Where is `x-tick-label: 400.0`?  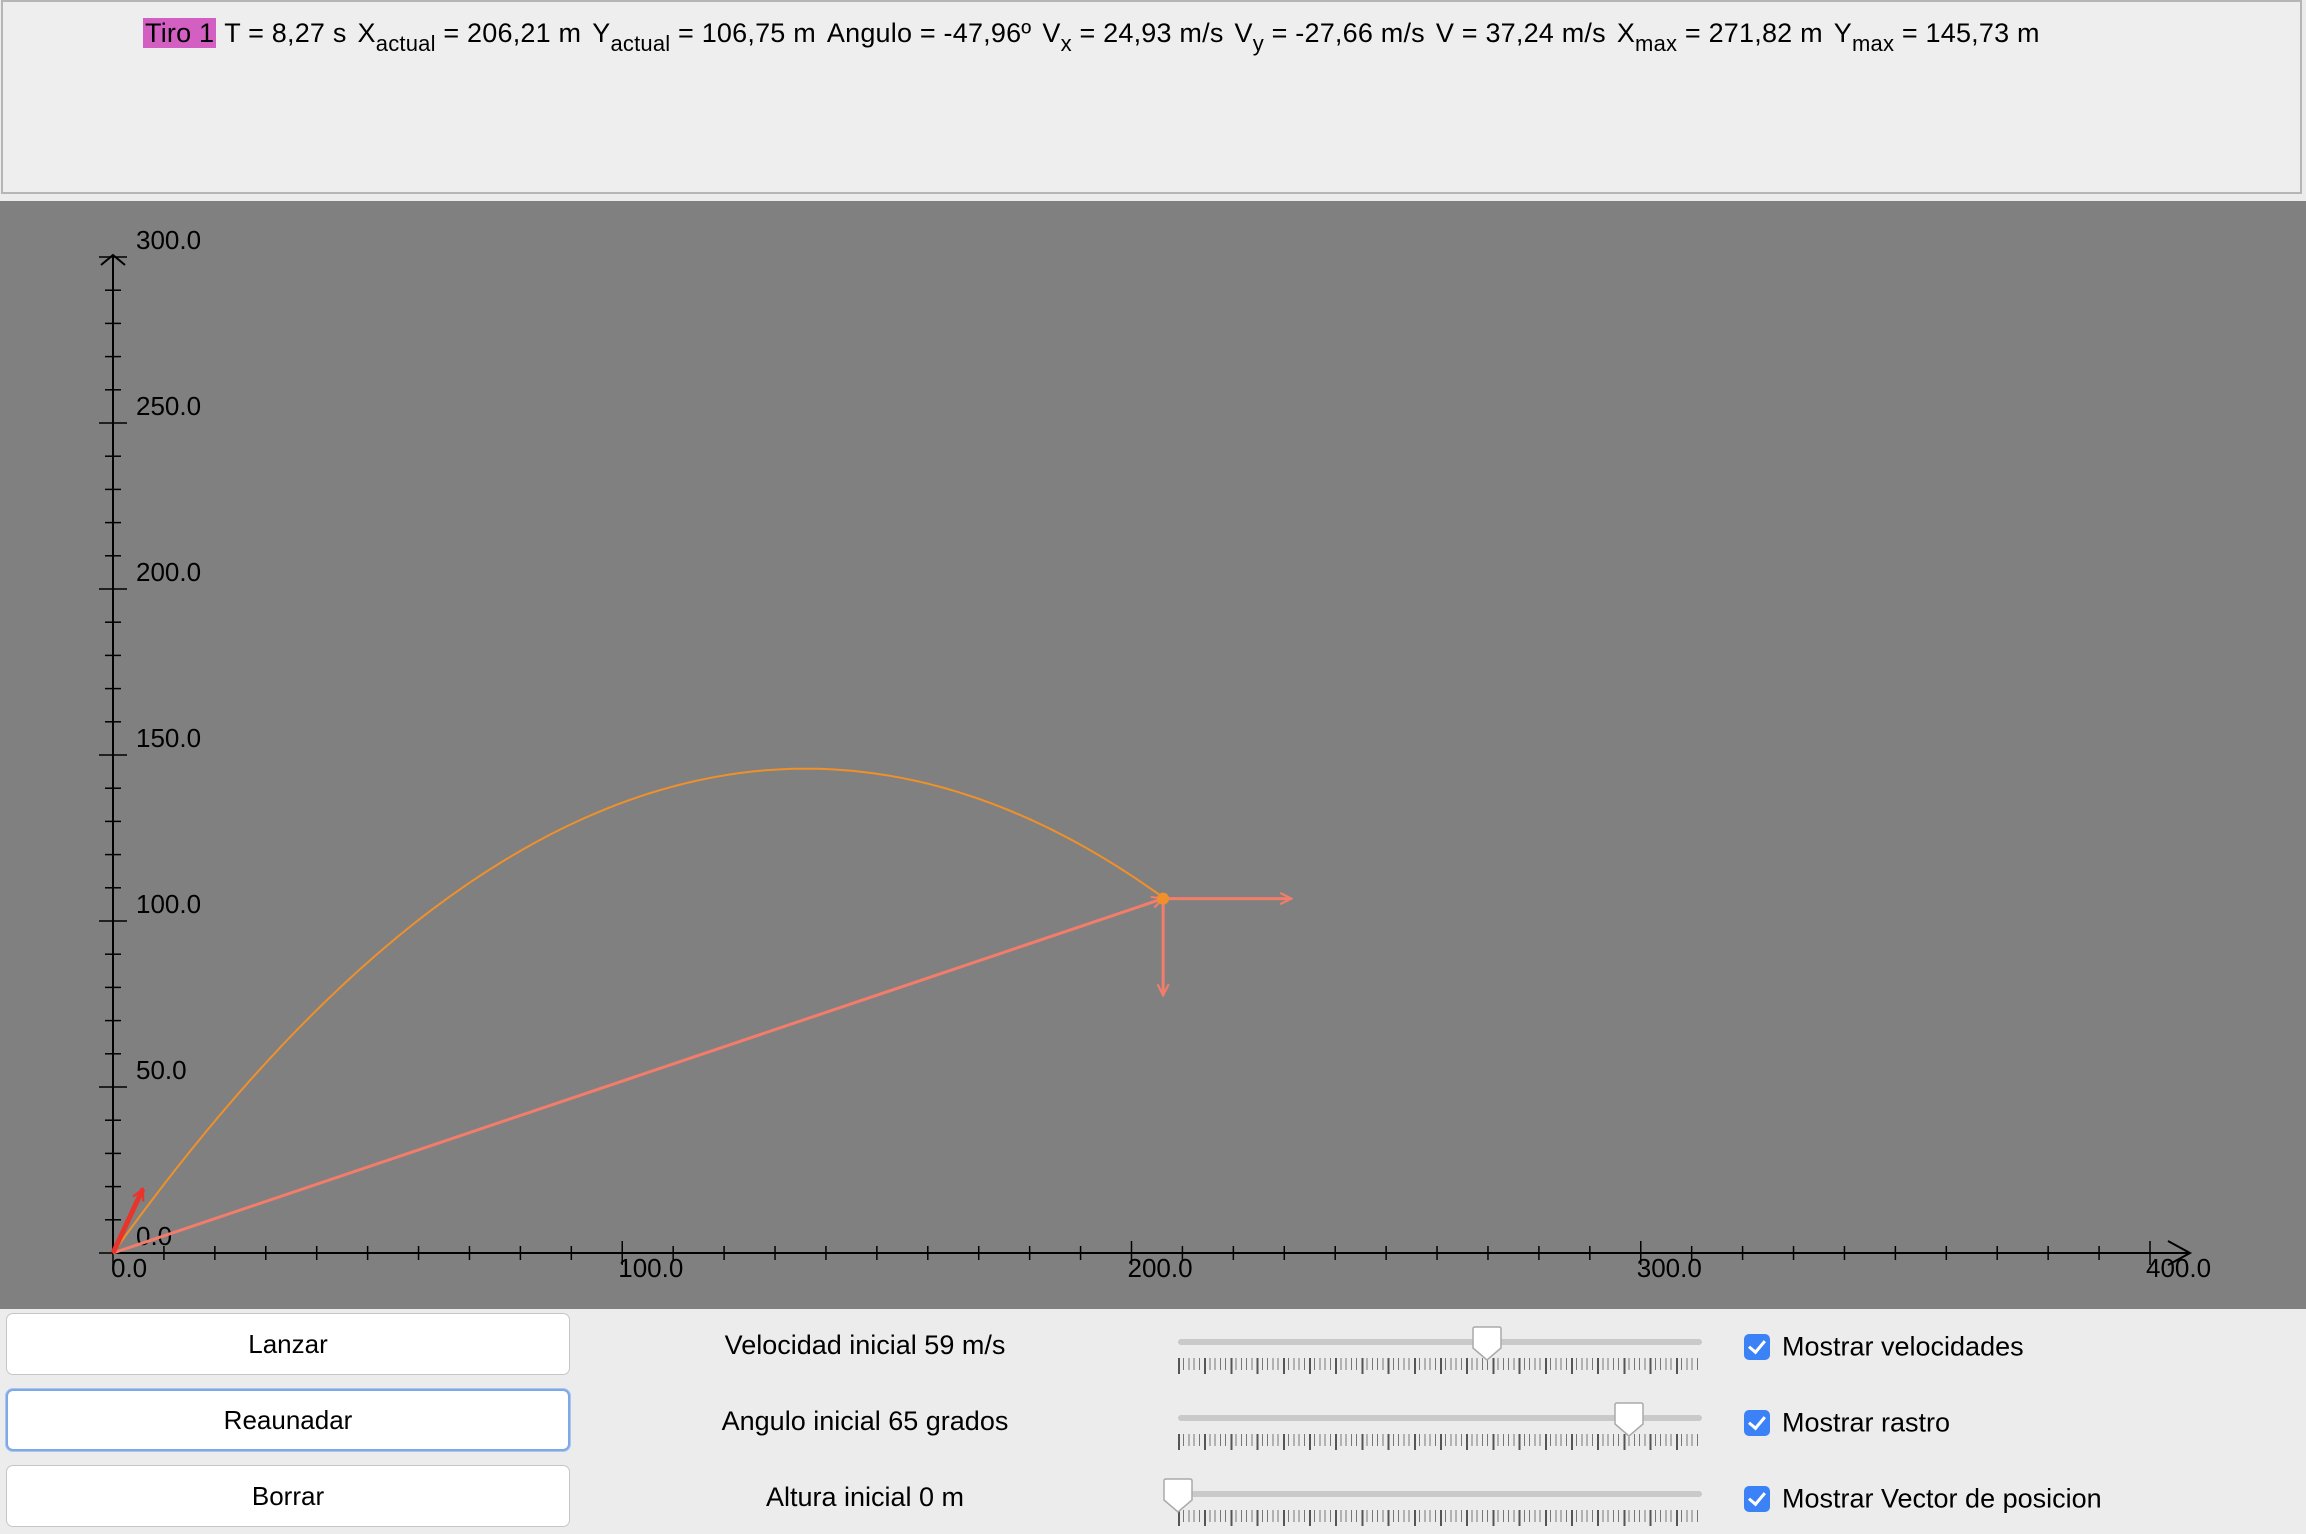
x-tick-label: 400.0 is located at coordinates (2178, 1268).